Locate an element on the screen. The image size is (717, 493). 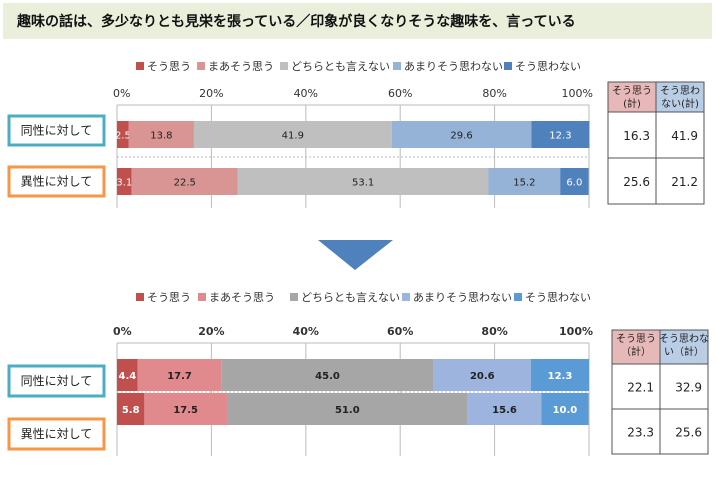
data-label: 4.4 is located at coordinates (128, 376).